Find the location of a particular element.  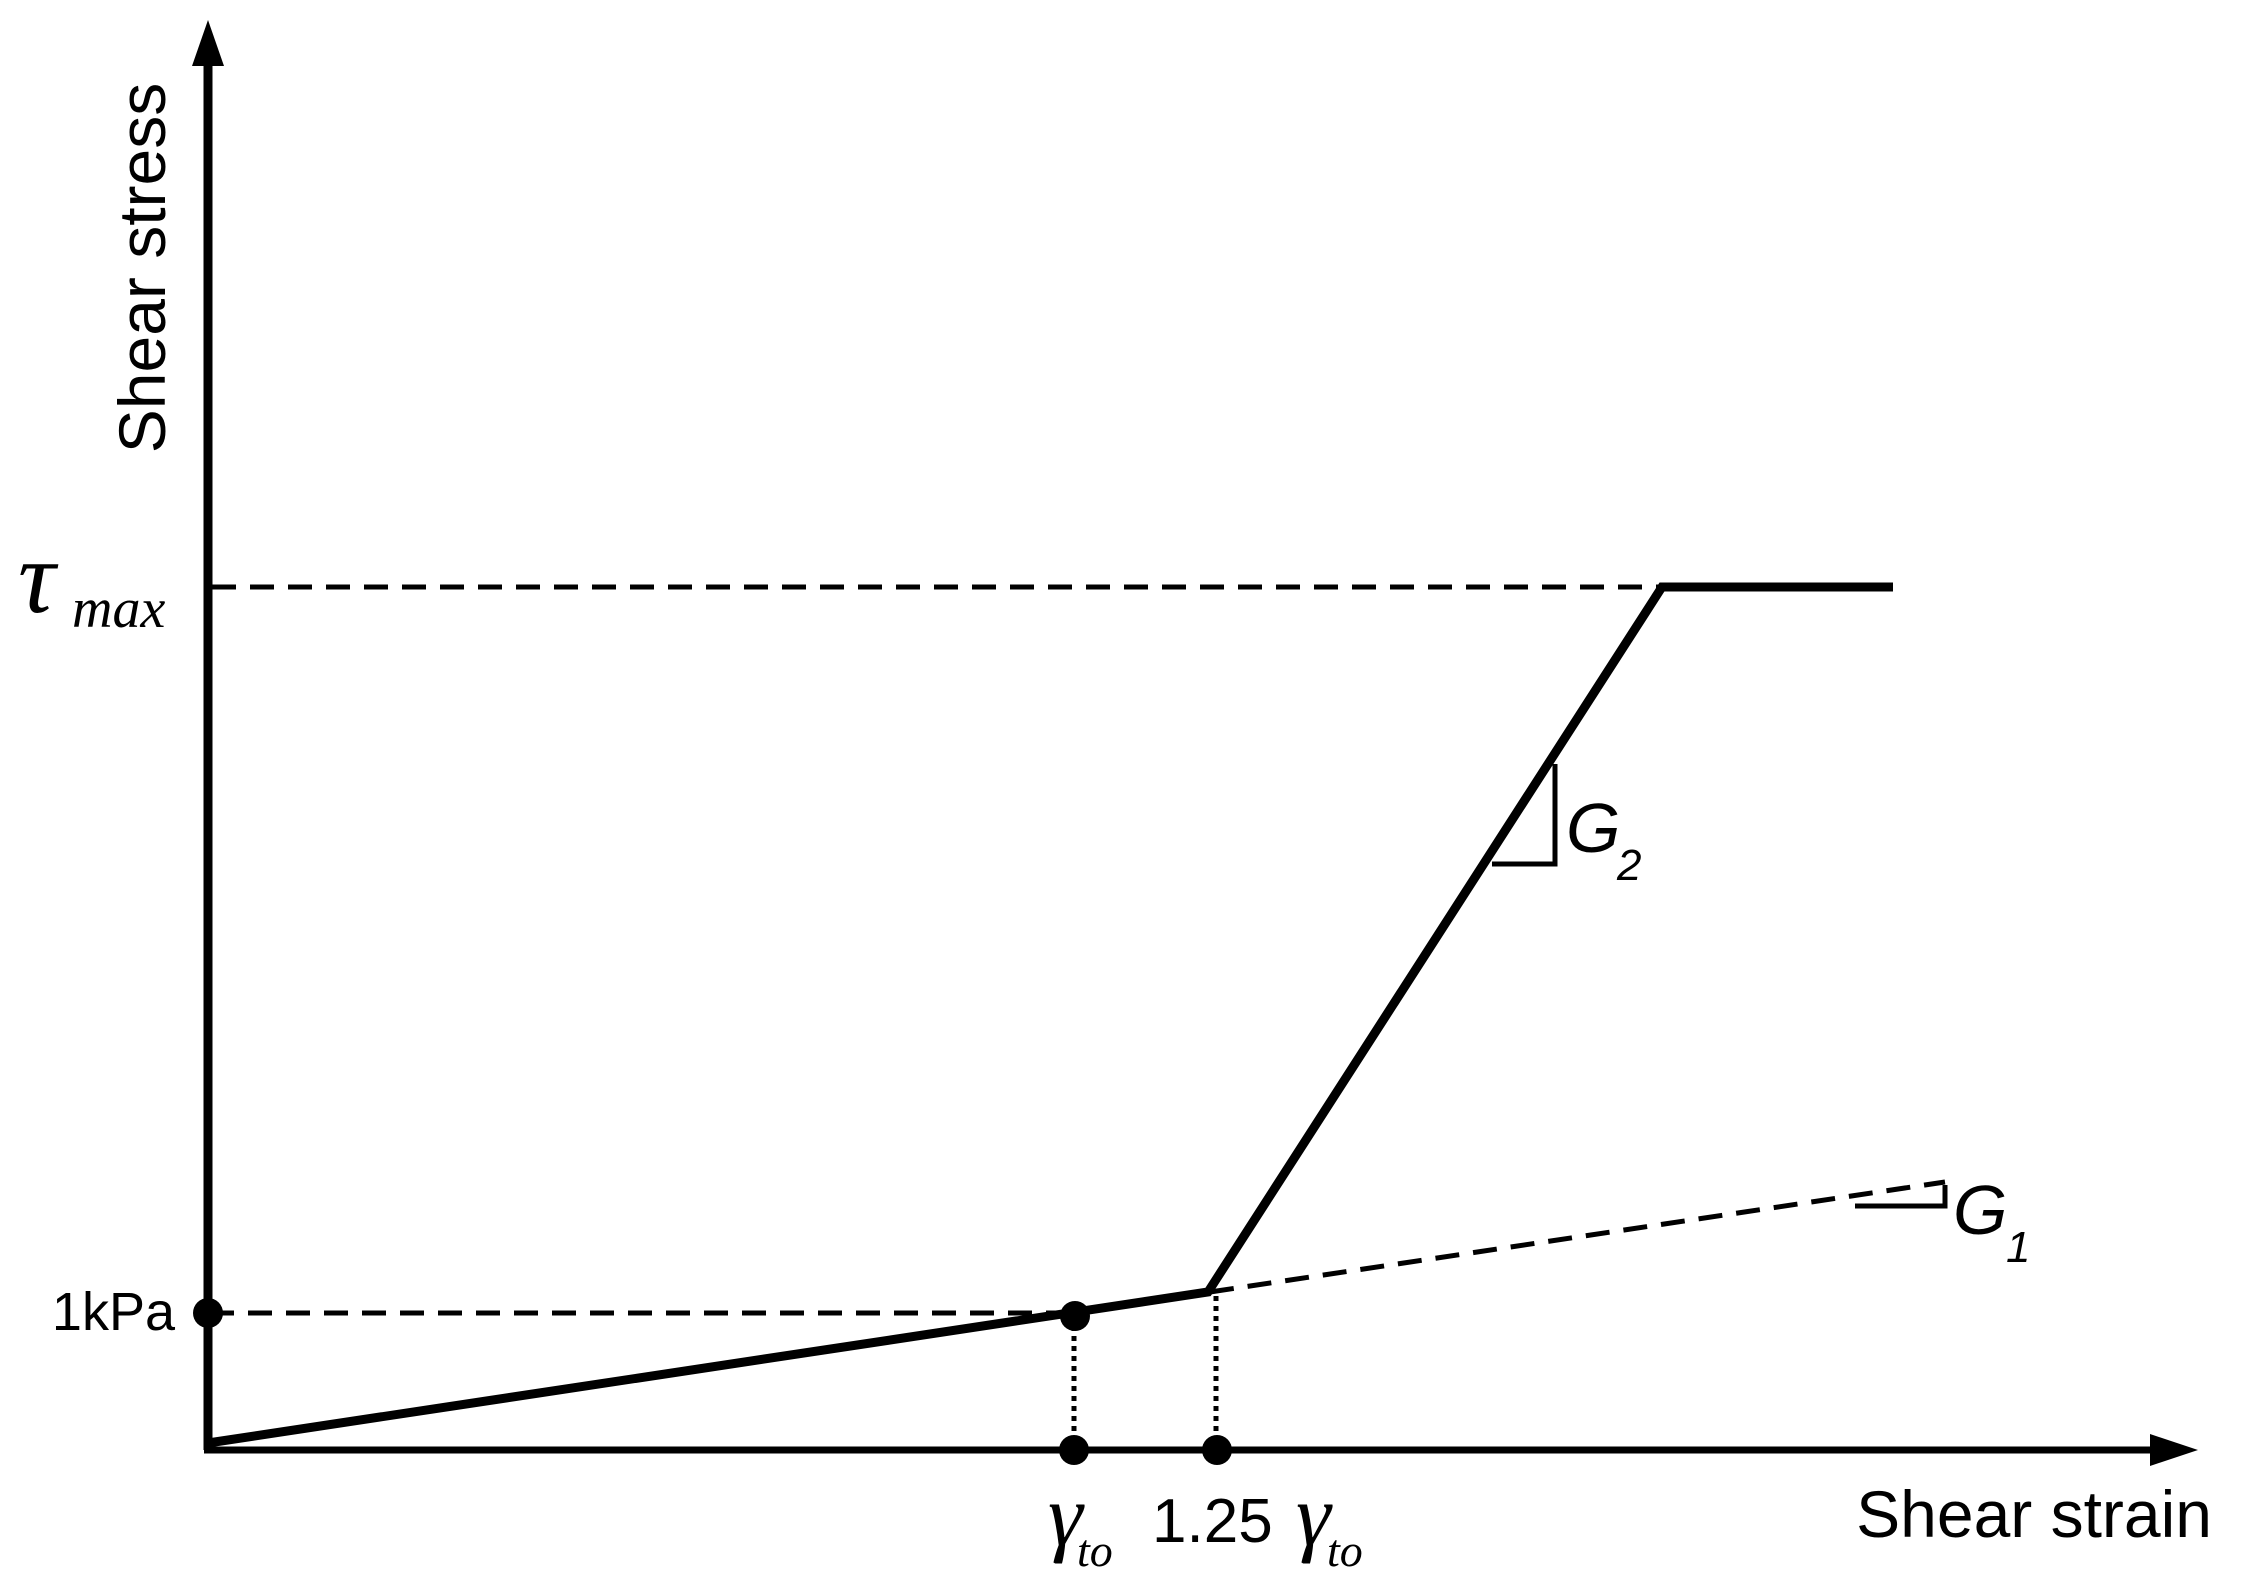

g1-label-letter: G is located at coordinates (1980, 1210).